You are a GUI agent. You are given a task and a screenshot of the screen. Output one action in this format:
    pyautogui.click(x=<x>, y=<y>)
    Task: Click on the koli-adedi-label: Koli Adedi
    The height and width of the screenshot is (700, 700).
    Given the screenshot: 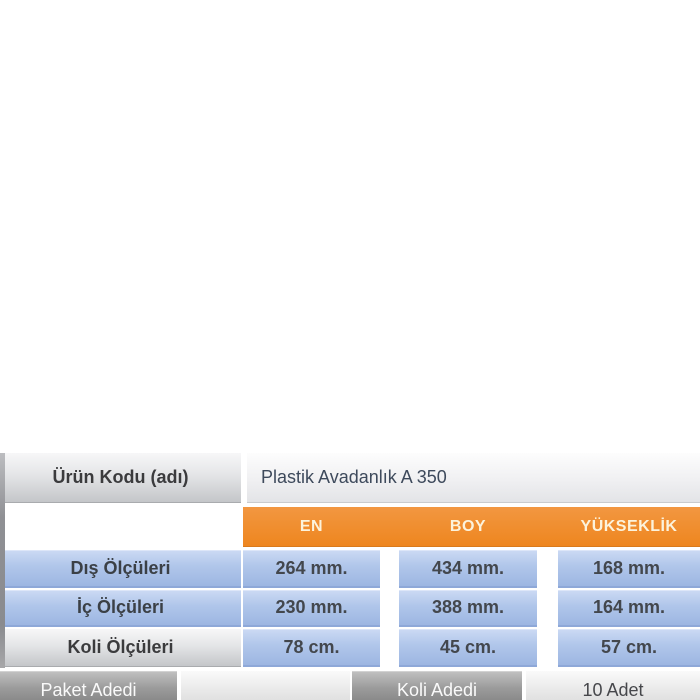 What is the action you would take?
    pyautogui.click(x=437, y=685)
    